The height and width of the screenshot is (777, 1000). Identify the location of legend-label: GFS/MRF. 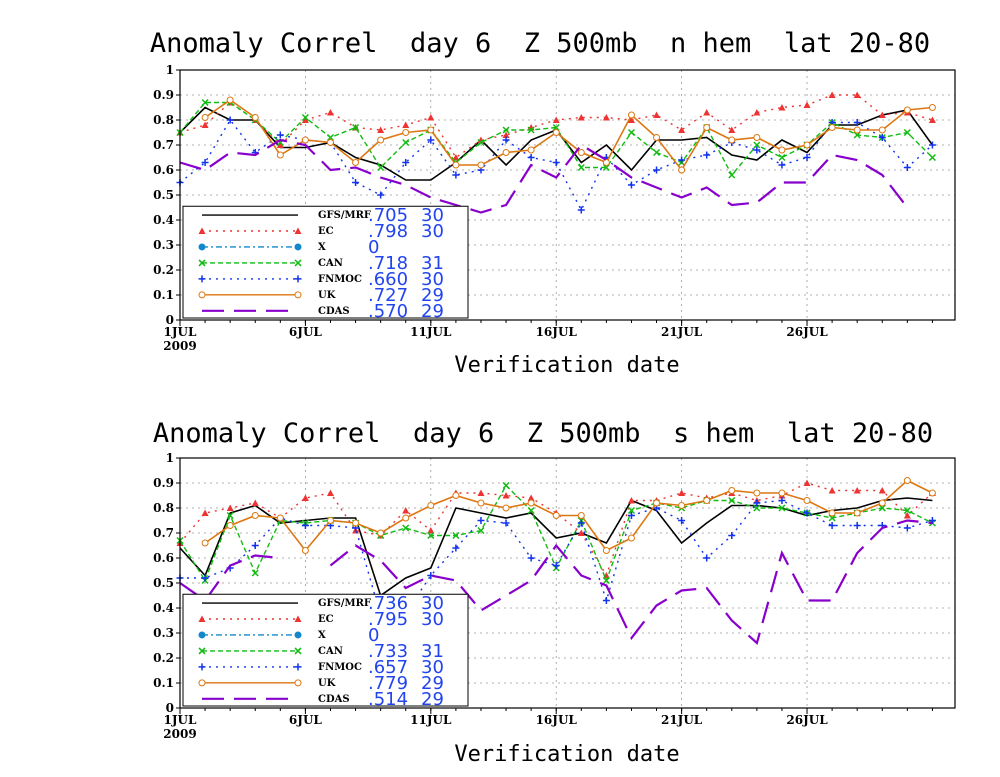
(344, 603).